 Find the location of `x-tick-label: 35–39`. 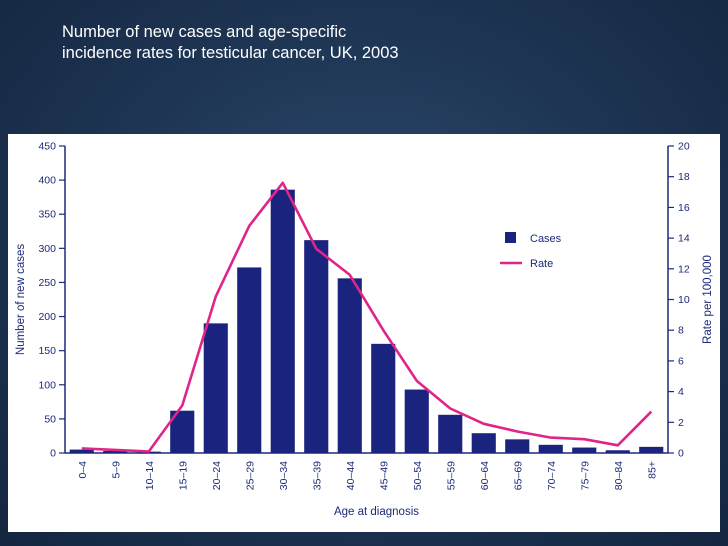

x-tick-label: 35–39 is located at coordinates (317, 475).